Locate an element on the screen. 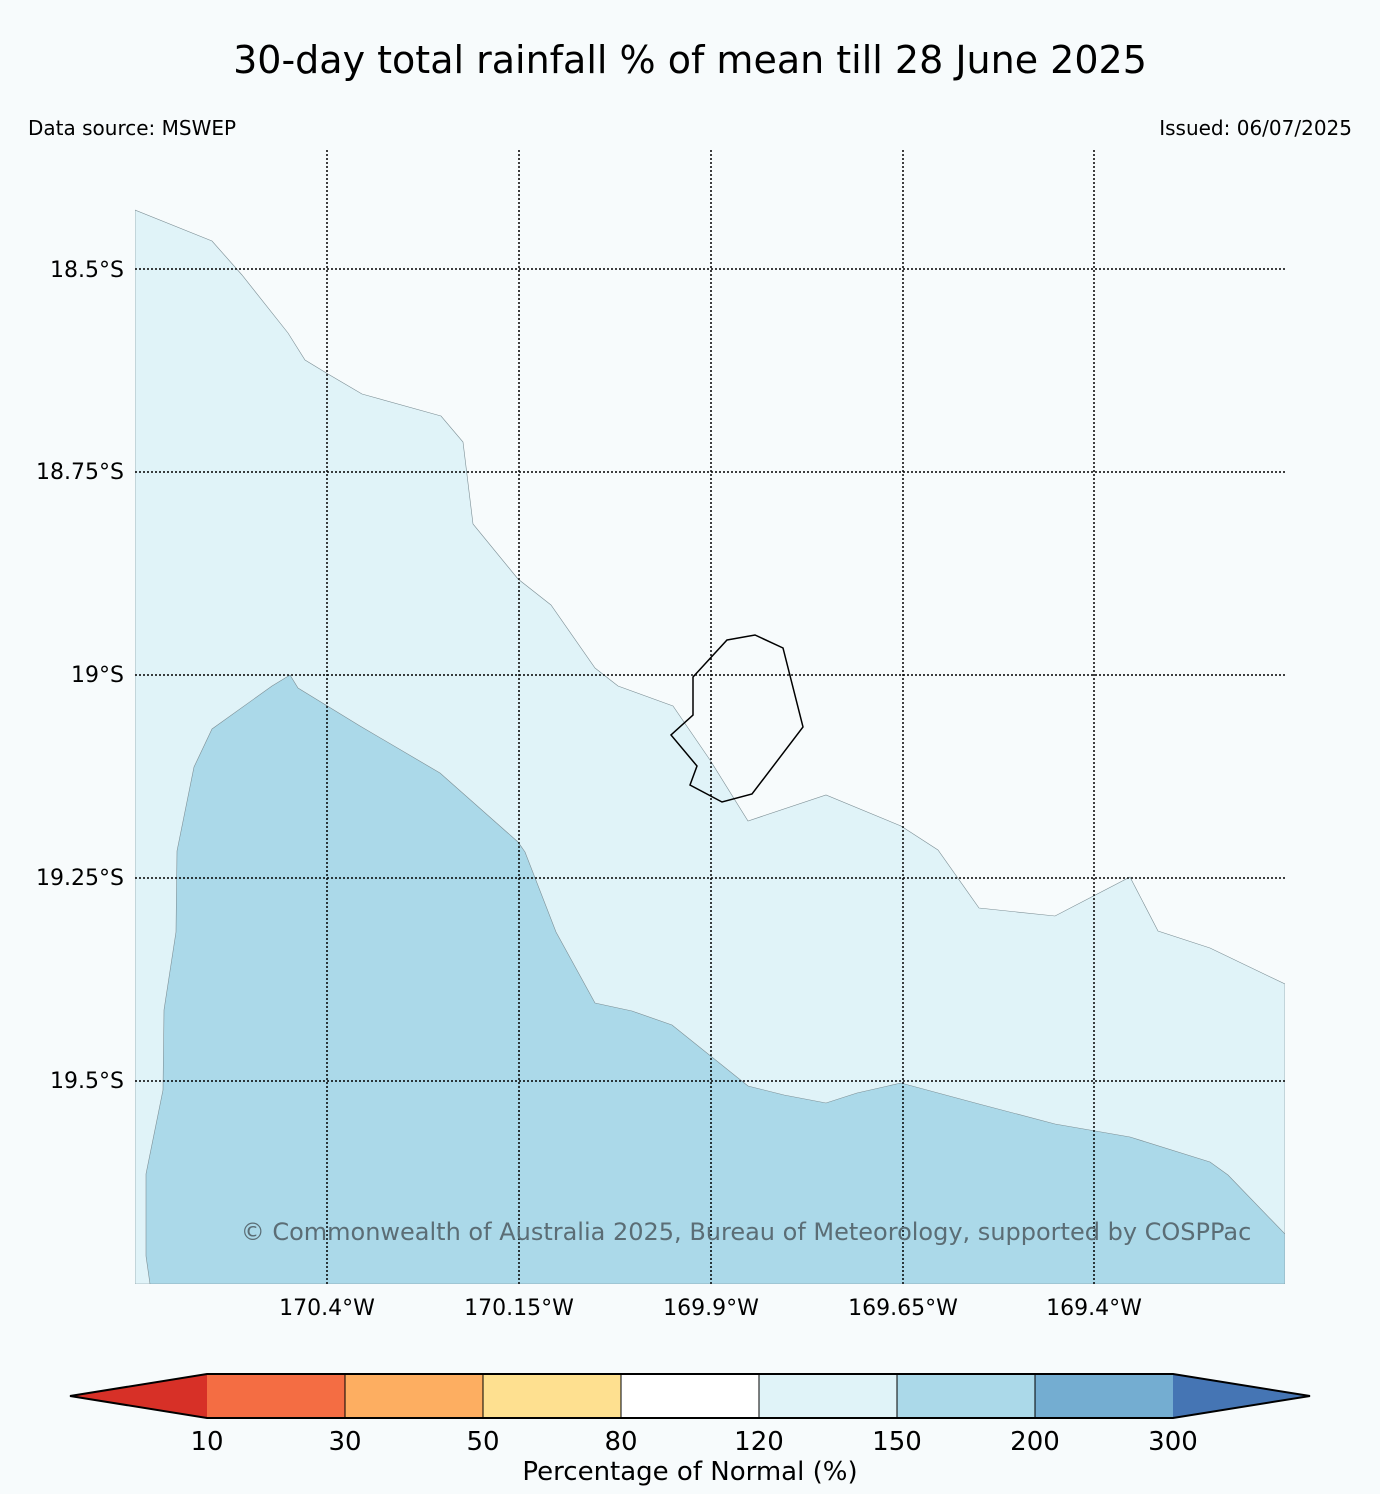  lat-label: 19.25°S is located at coordinates (80, 878).